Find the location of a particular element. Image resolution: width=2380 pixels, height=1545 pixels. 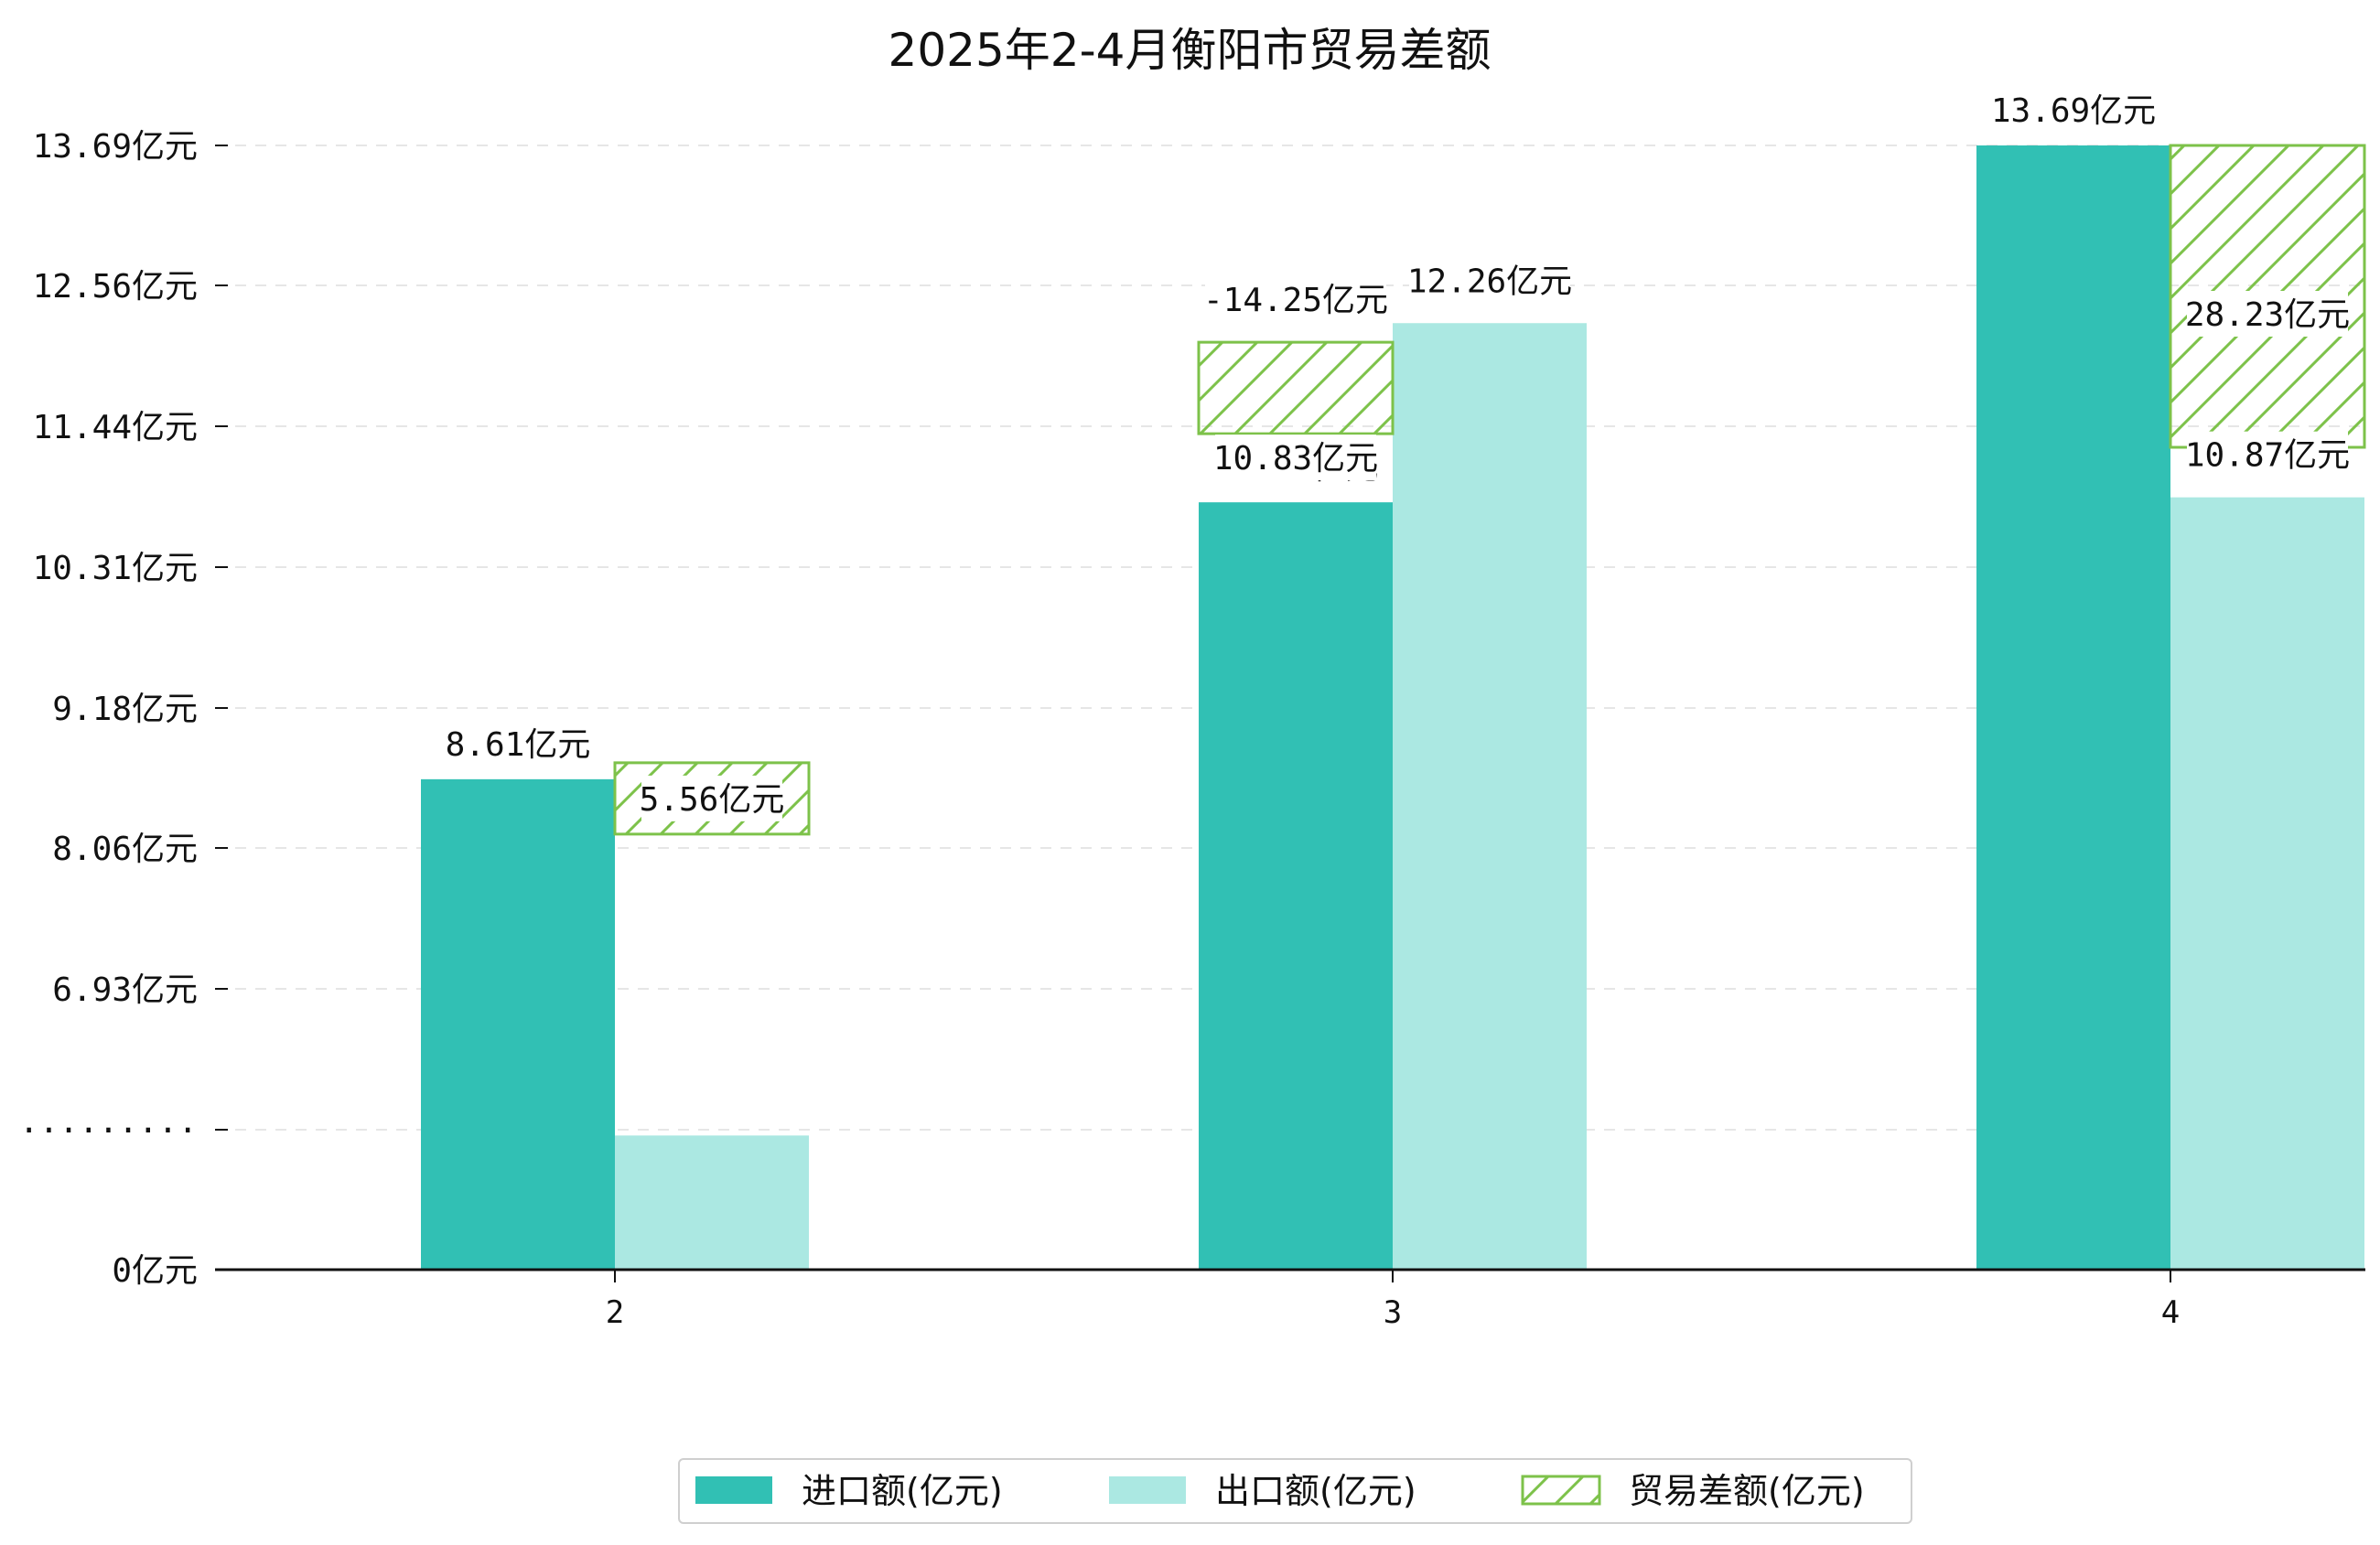

balance-label: 28.23亿元 is located at coordinates (2267, 315).